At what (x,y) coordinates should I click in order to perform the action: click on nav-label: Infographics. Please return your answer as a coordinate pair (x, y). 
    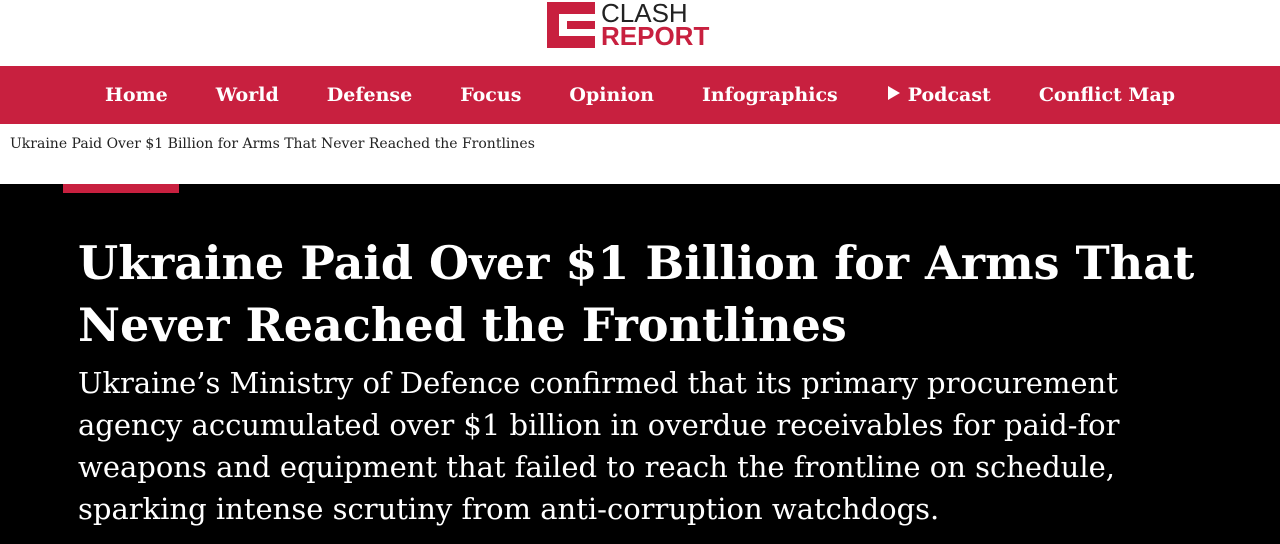
    Looking at the image, I should click on (769, 95).